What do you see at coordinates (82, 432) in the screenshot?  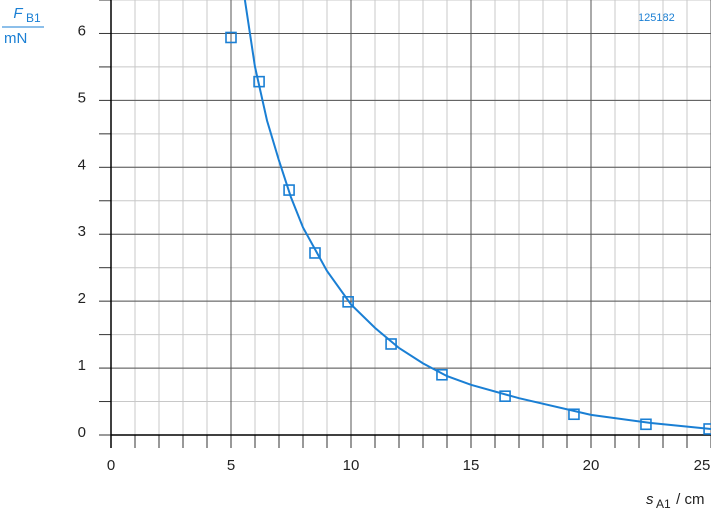 I see `y-tick-label: 0` at bounding box center [82, 432].